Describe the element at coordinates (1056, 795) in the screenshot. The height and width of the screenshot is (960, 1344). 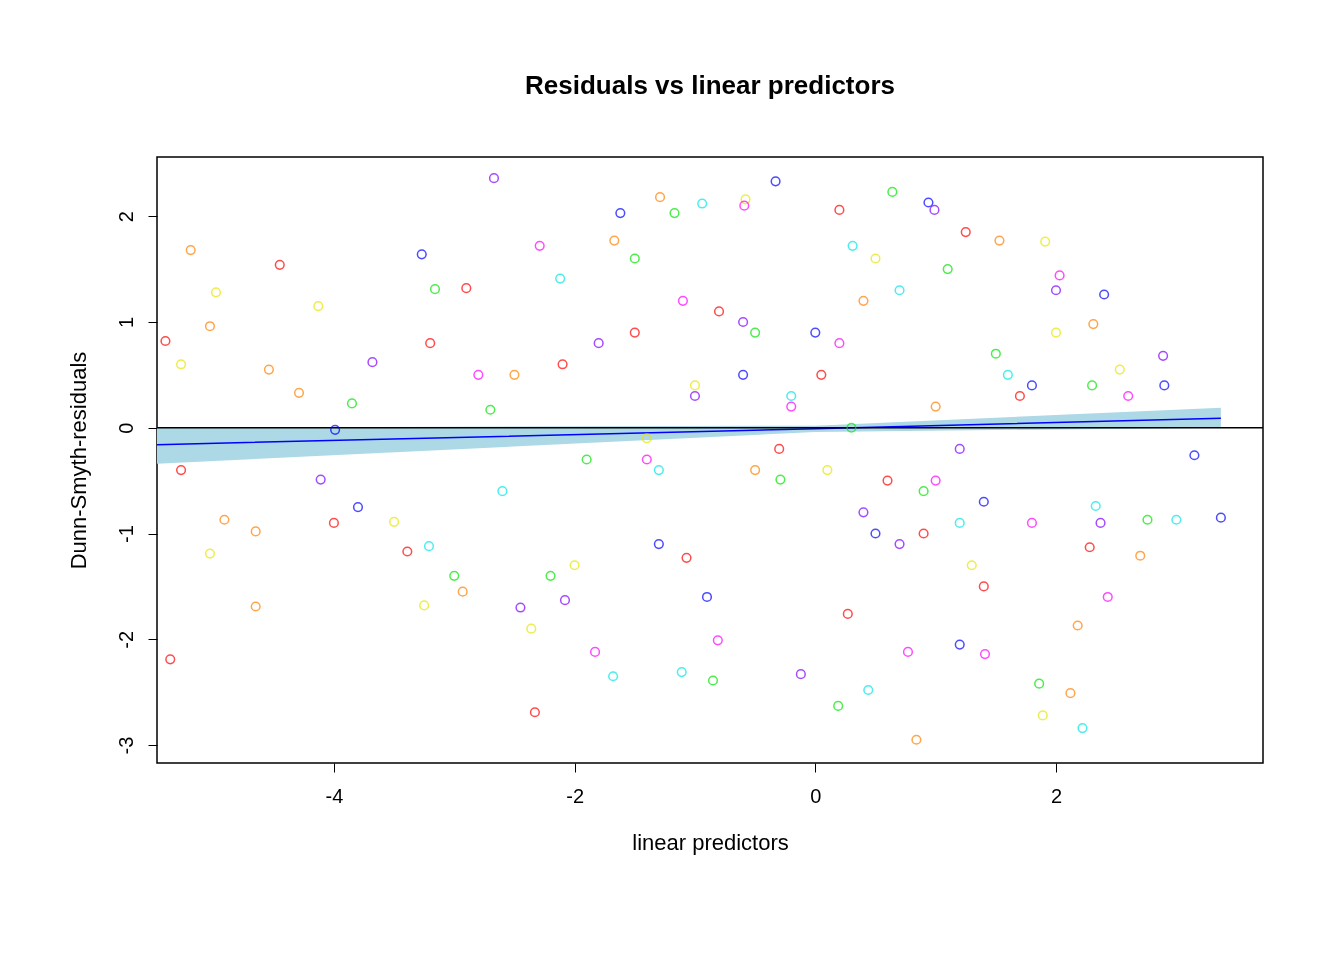
I see `x-tick-label: 2` at that location.